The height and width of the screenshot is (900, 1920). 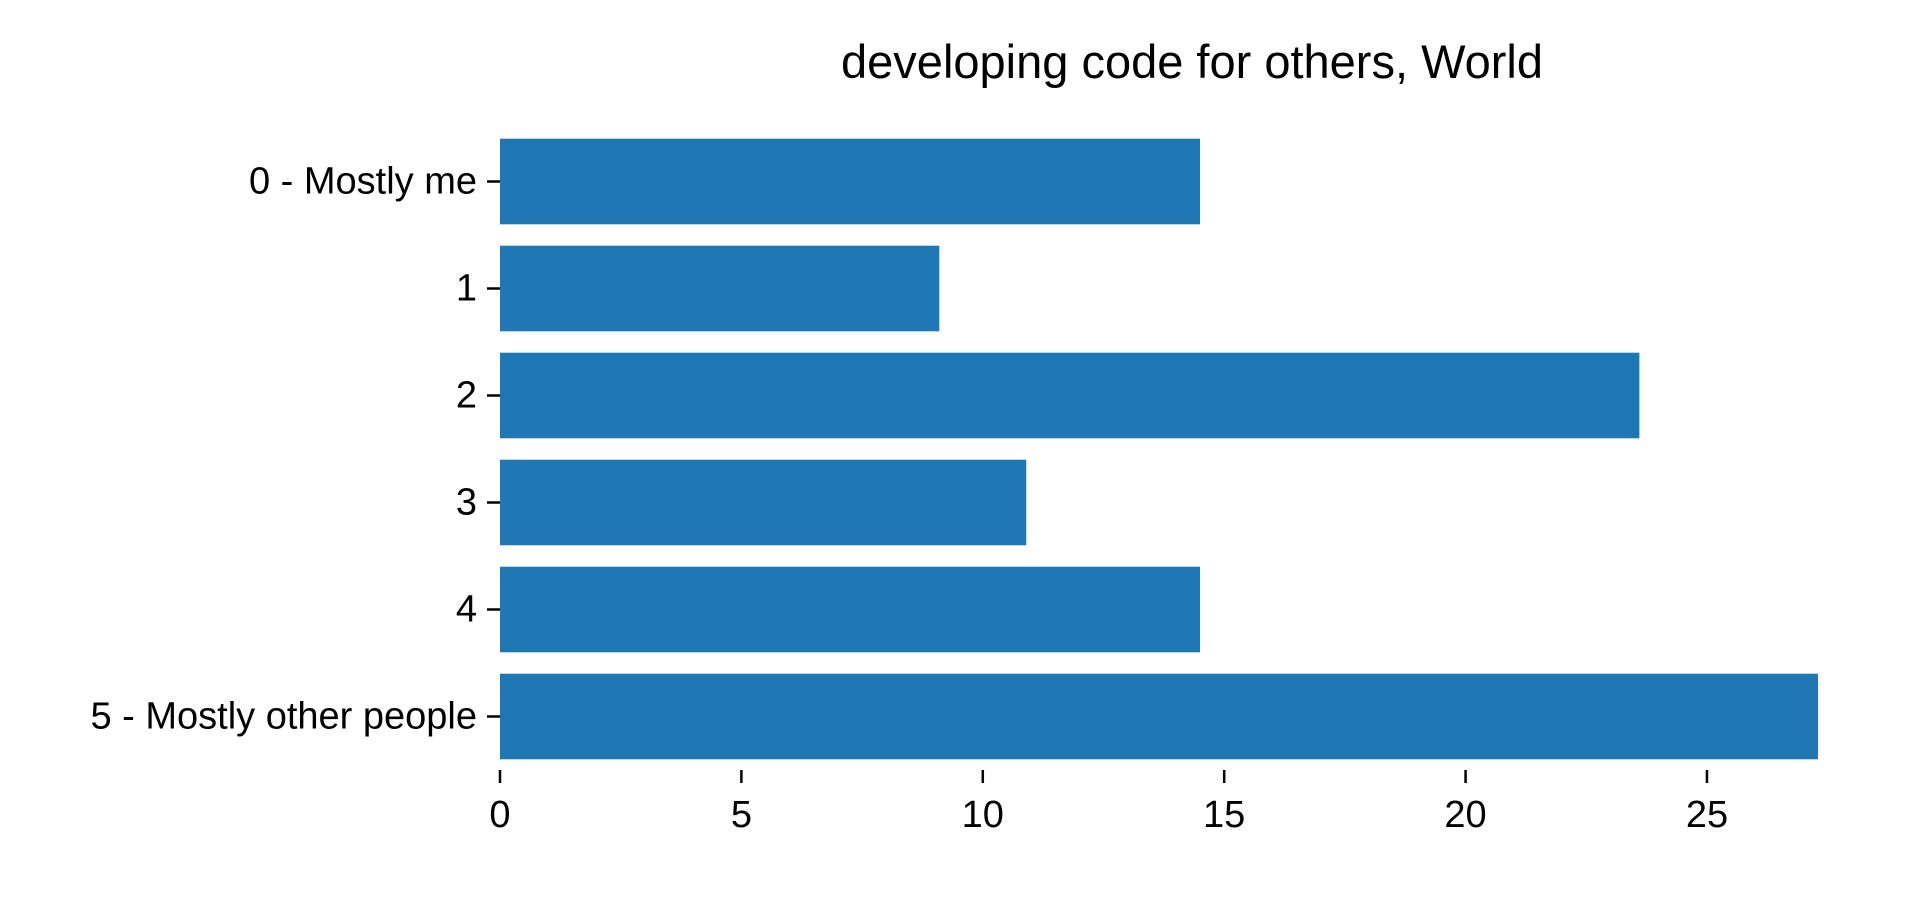 I want to click on y-tick-label-1: 1, so click(x=466, y=289).